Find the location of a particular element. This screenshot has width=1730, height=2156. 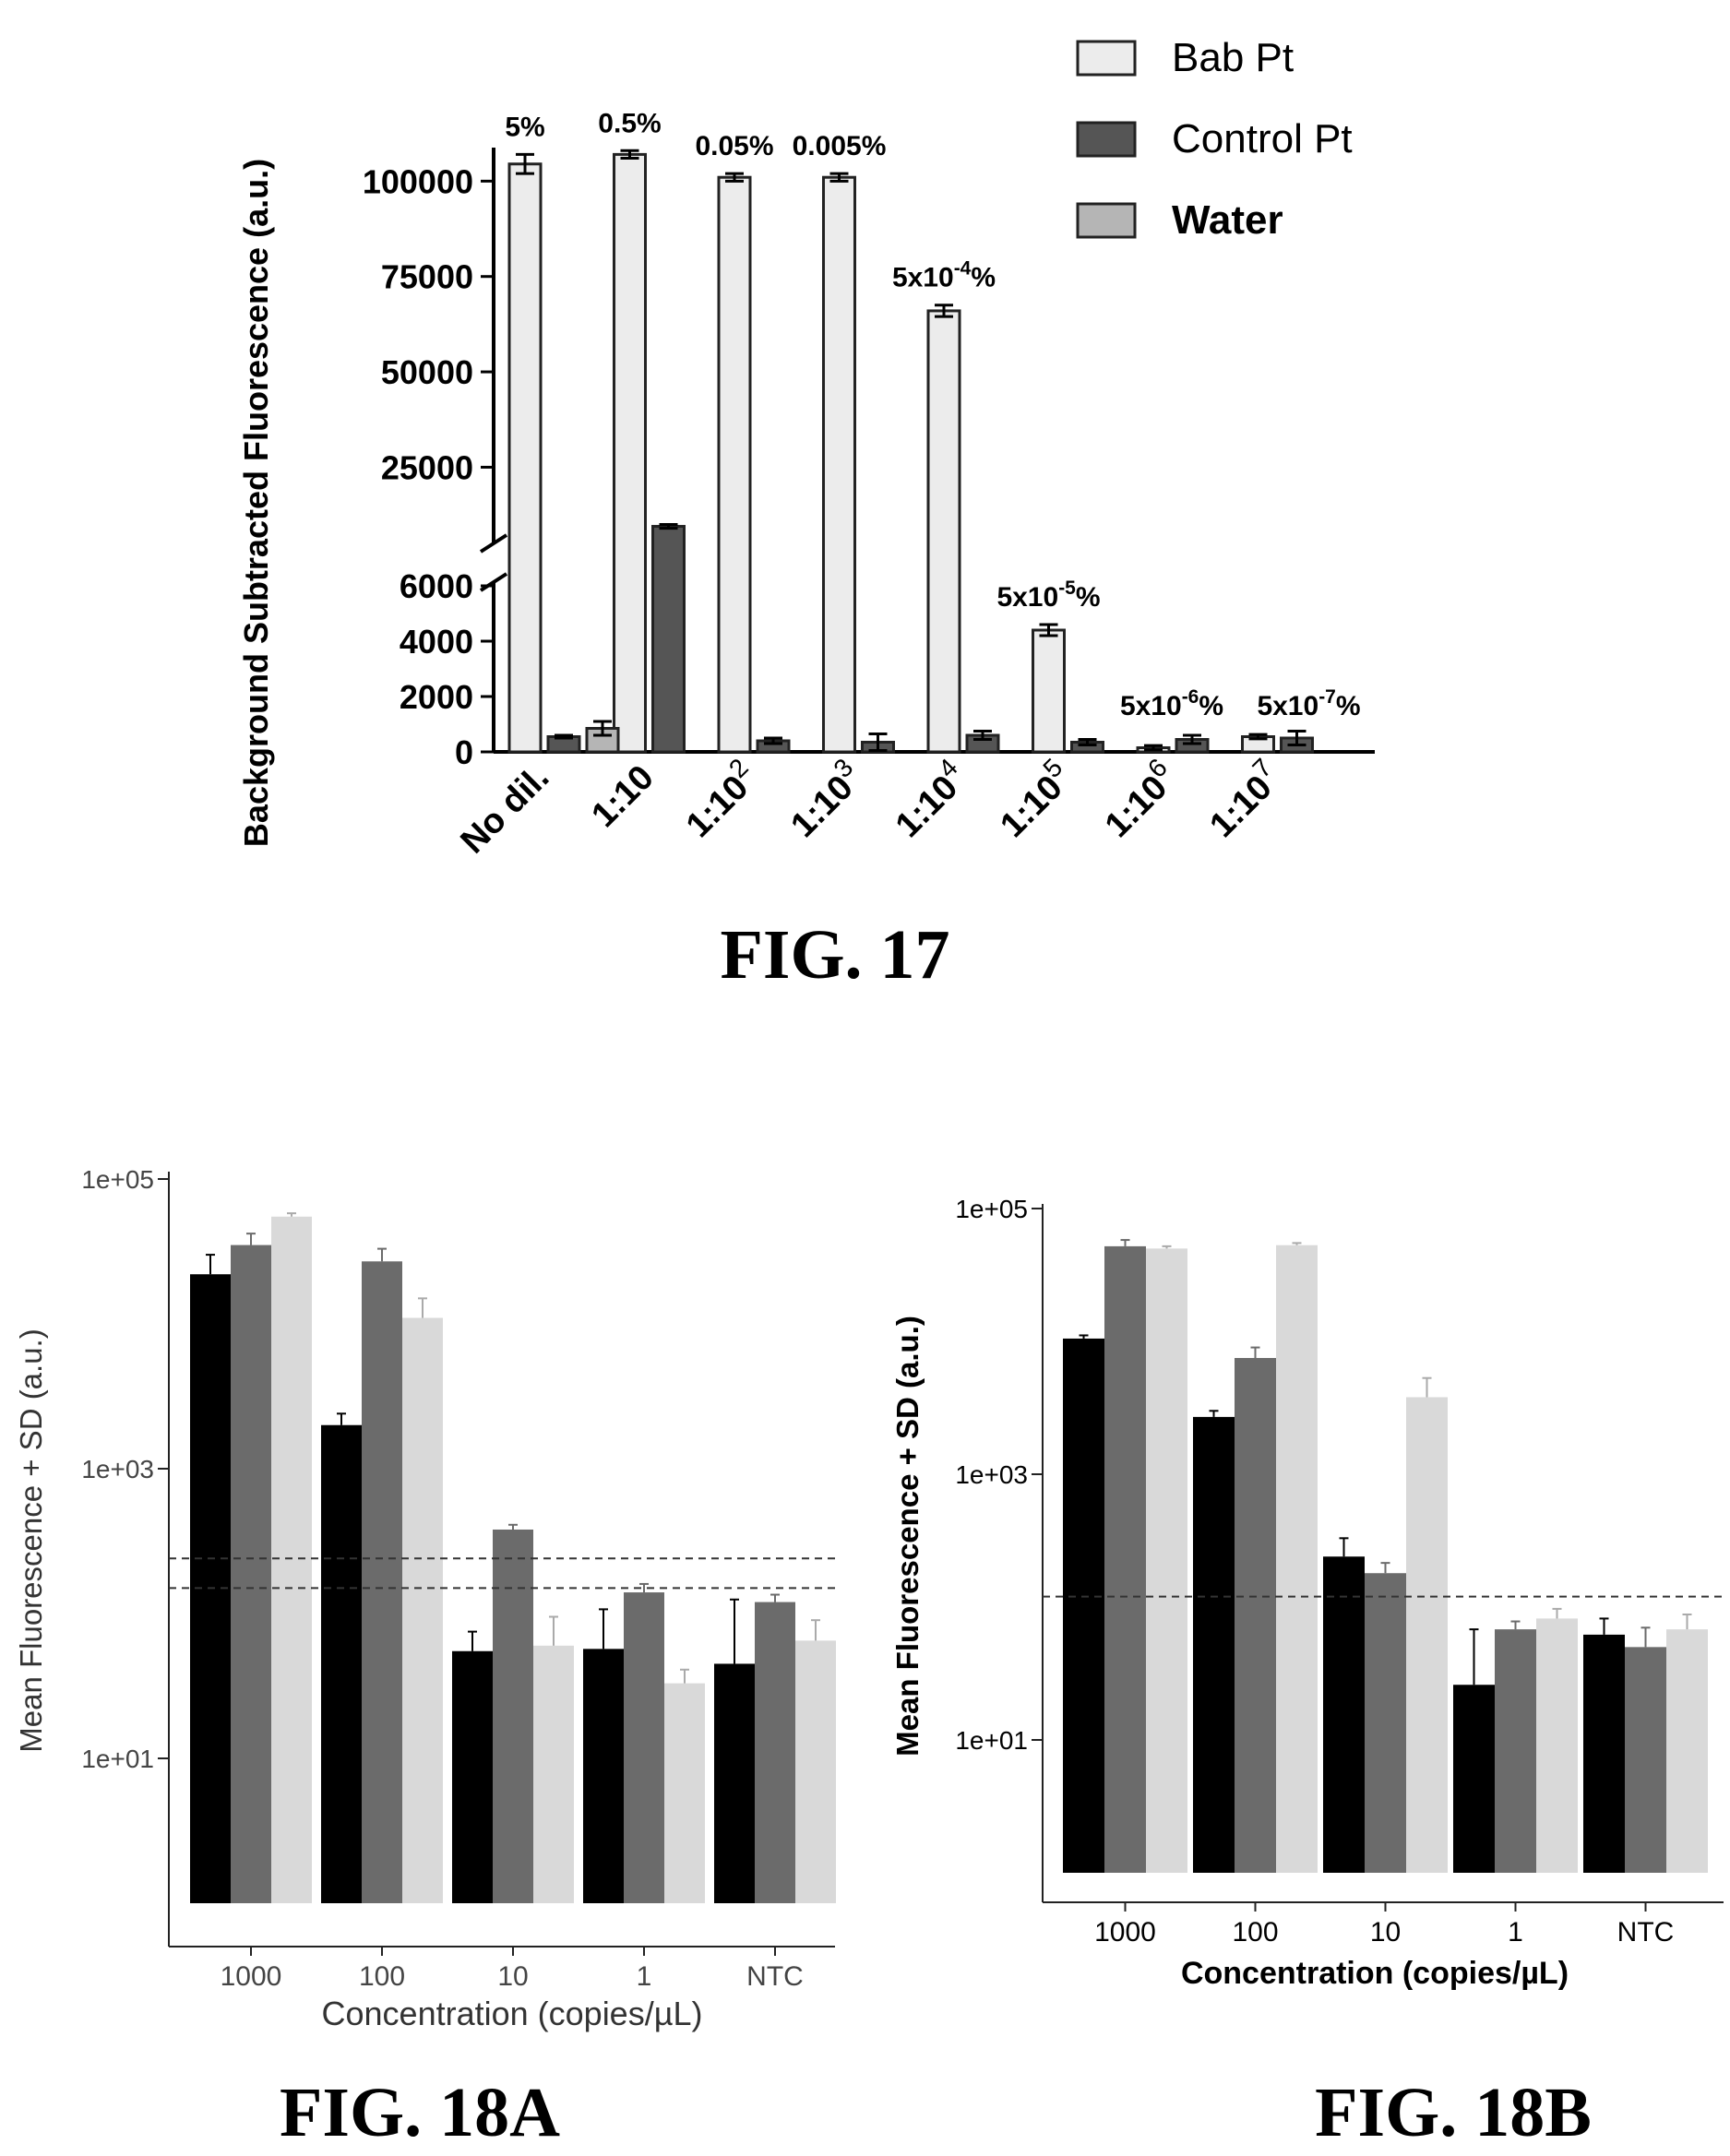

f18b-plot-y-tick-label: 1e+05 is located at coordinates (991, 1209).